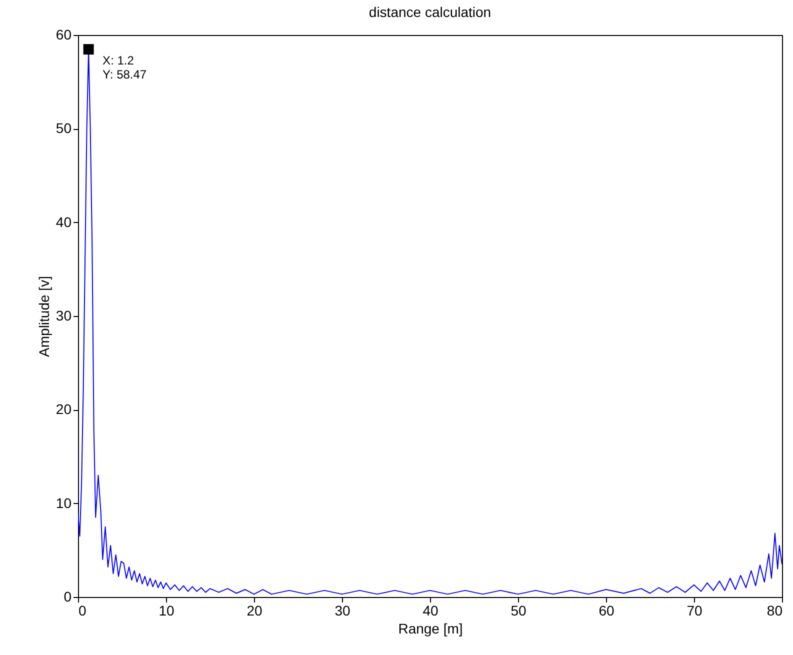 This screenshot has width=793, height=655. What do you see at coordinates (166, 610) in the screenshot?
I see `x-tick-label: 10` at bounding box center [166, 610].